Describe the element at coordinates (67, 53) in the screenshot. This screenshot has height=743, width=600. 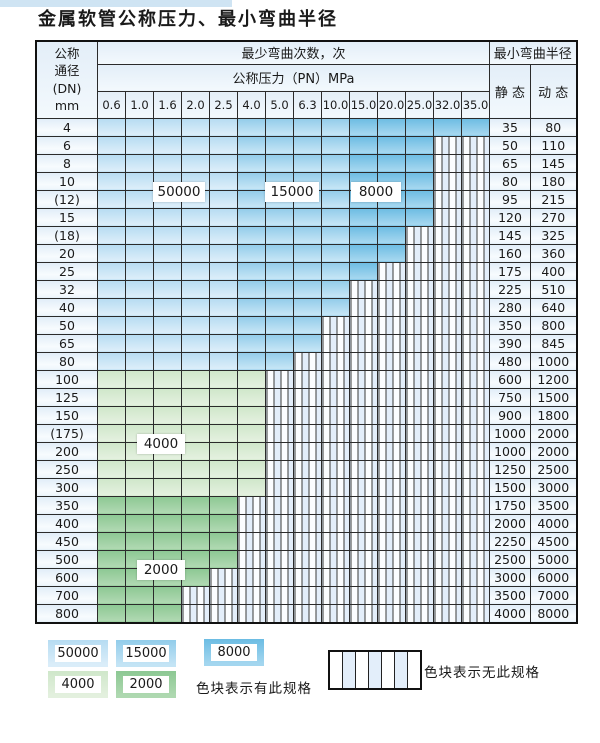
I see `corner-line: 公称` at that location.